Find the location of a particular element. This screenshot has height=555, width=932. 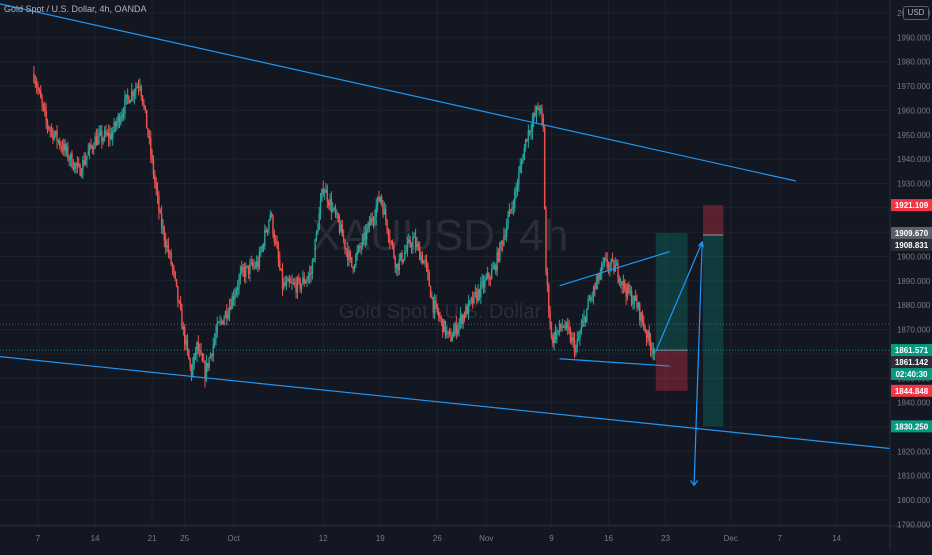

position-tools is located at coordinates (689, 316).